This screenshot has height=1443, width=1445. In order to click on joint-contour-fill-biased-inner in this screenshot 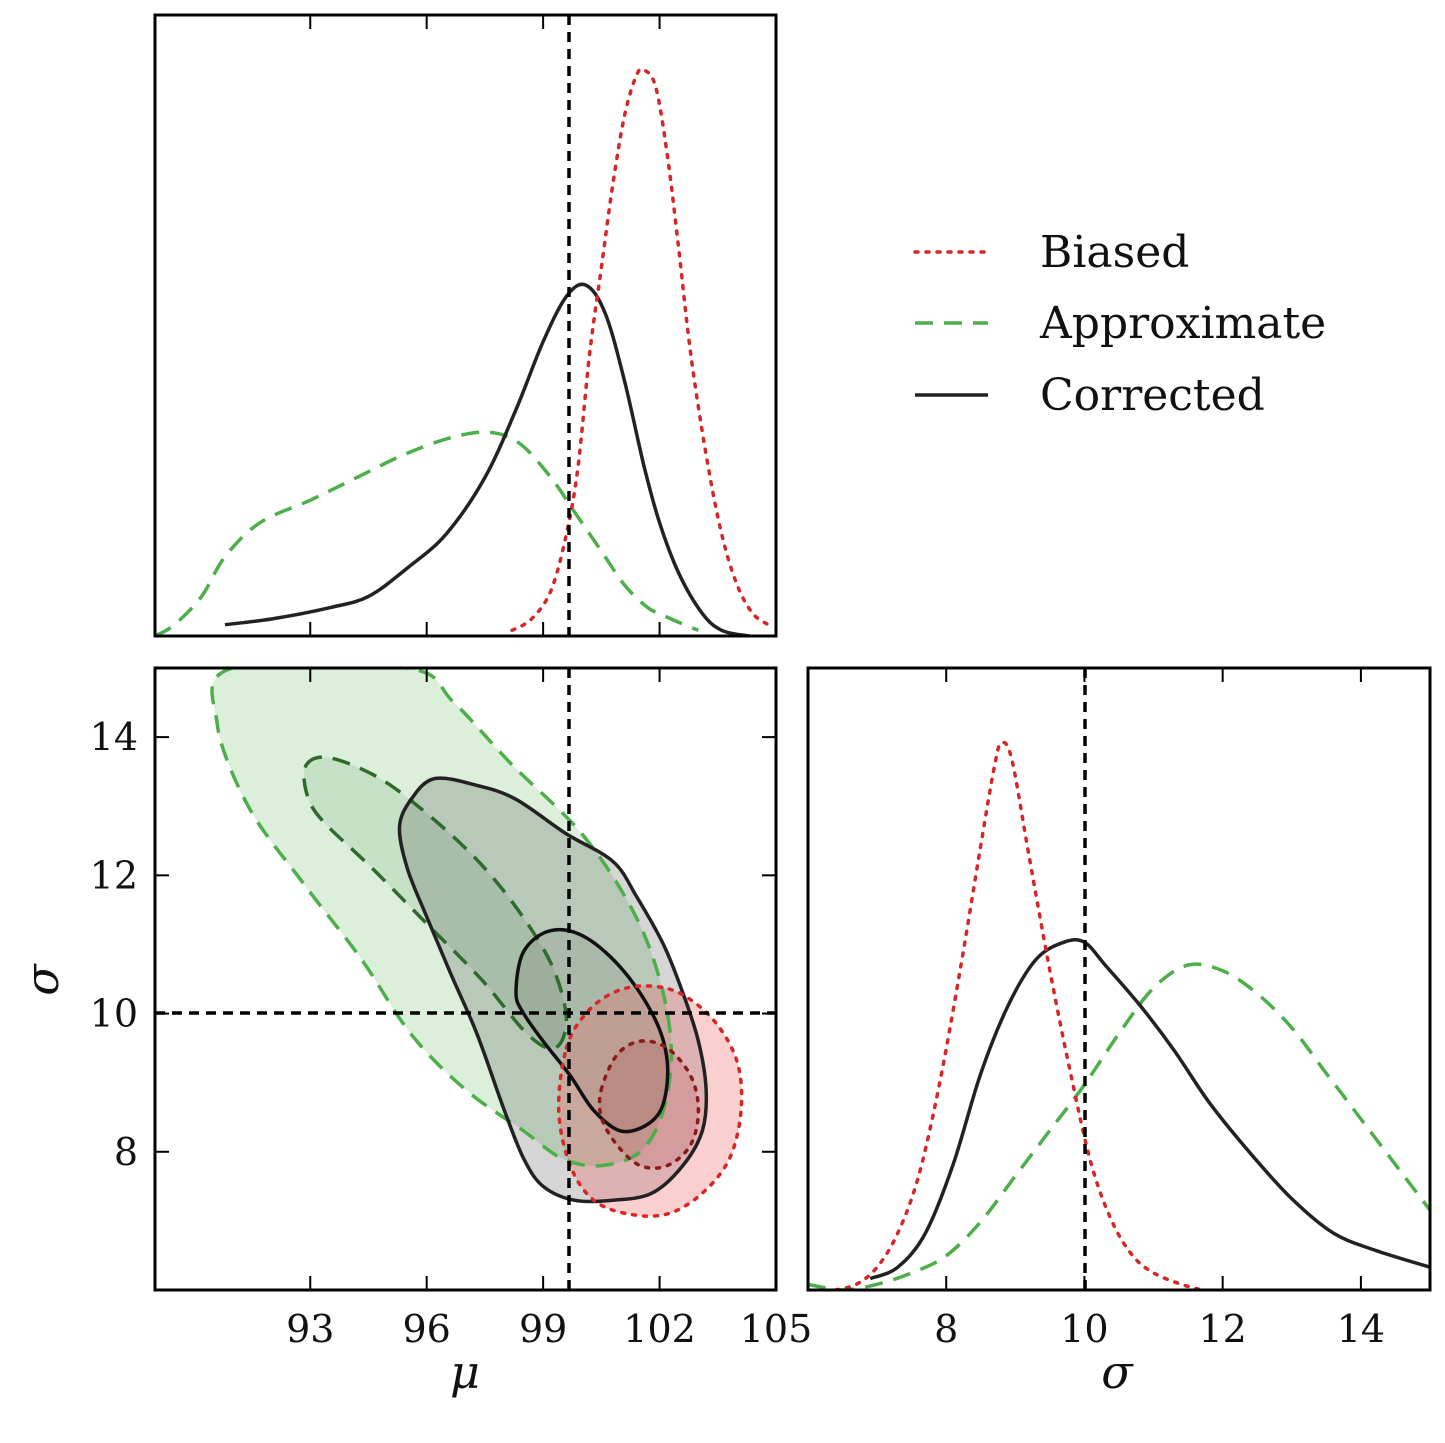, I will do `click(649, 1104)`.